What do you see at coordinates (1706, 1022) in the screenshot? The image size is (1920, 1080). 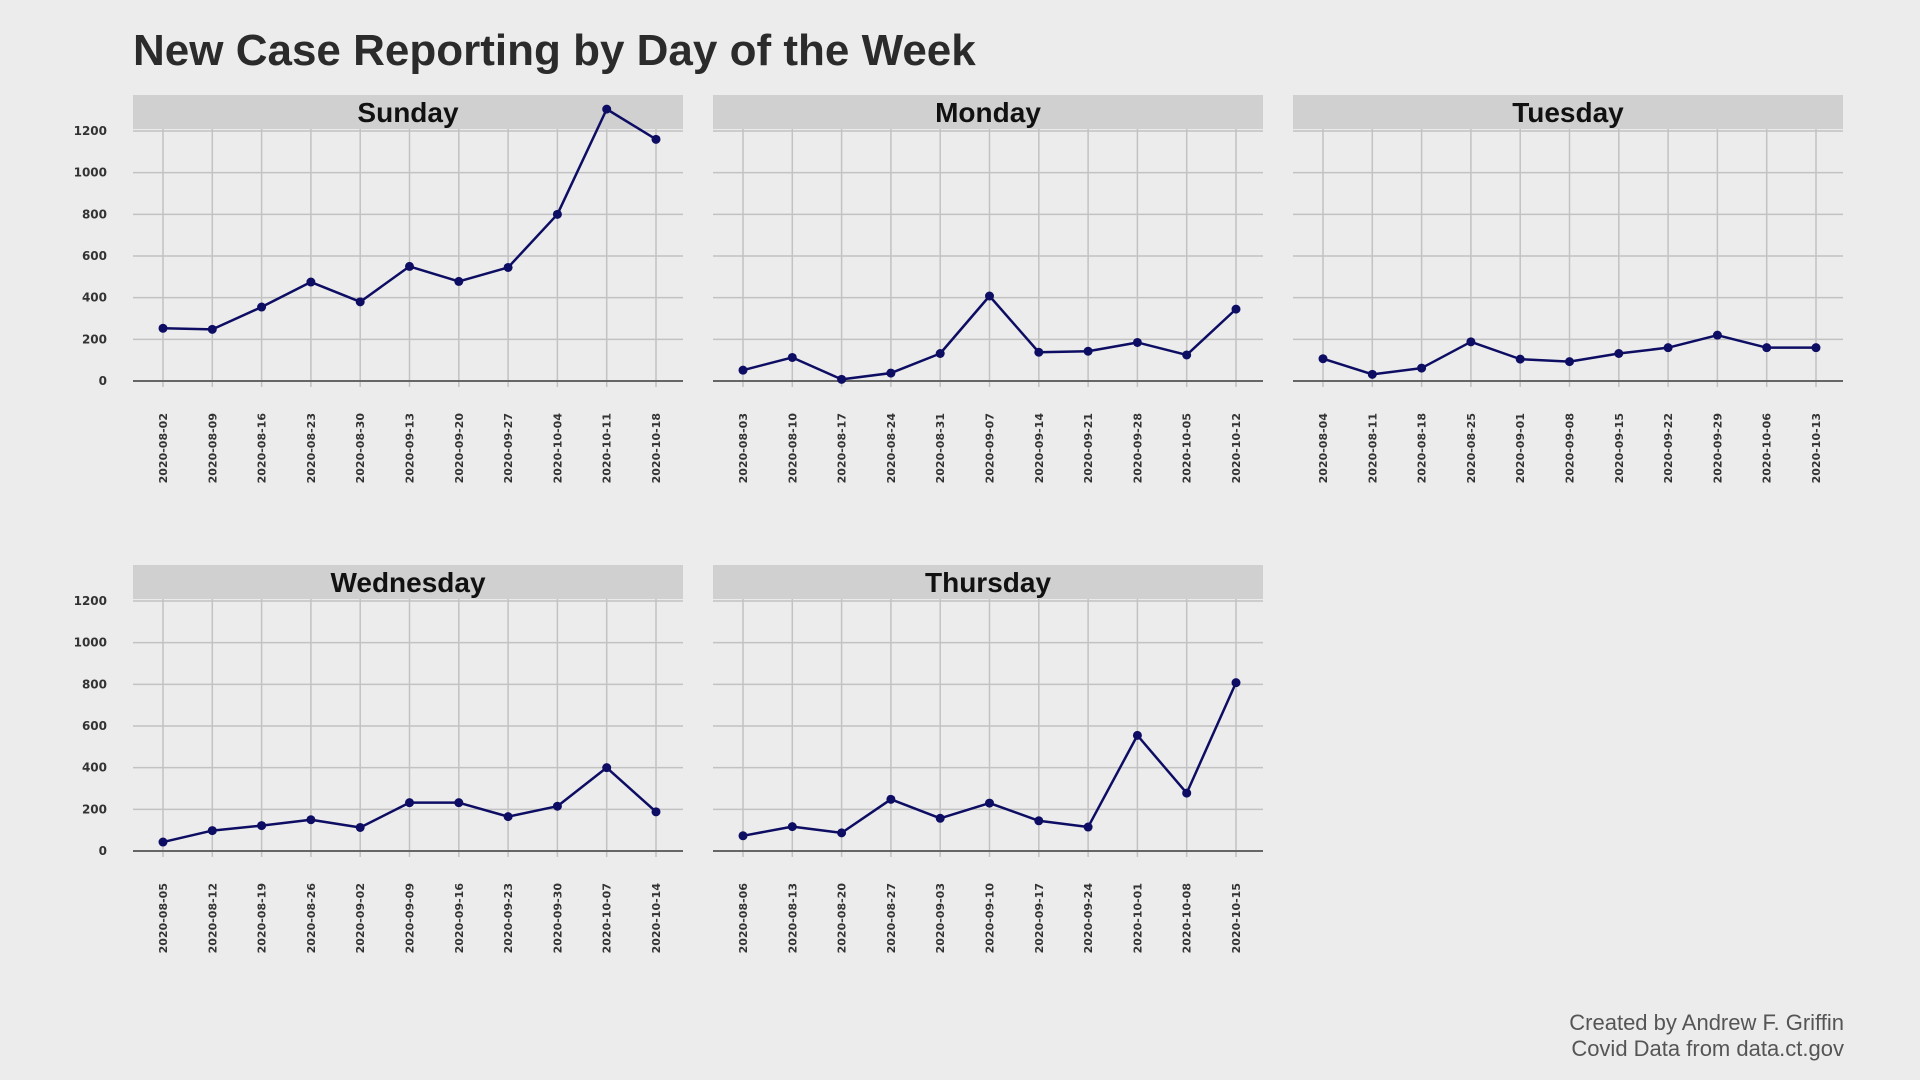 I see `caption-author: Created by Andrew F. Griffin` at bounding box center [1706, 1022].